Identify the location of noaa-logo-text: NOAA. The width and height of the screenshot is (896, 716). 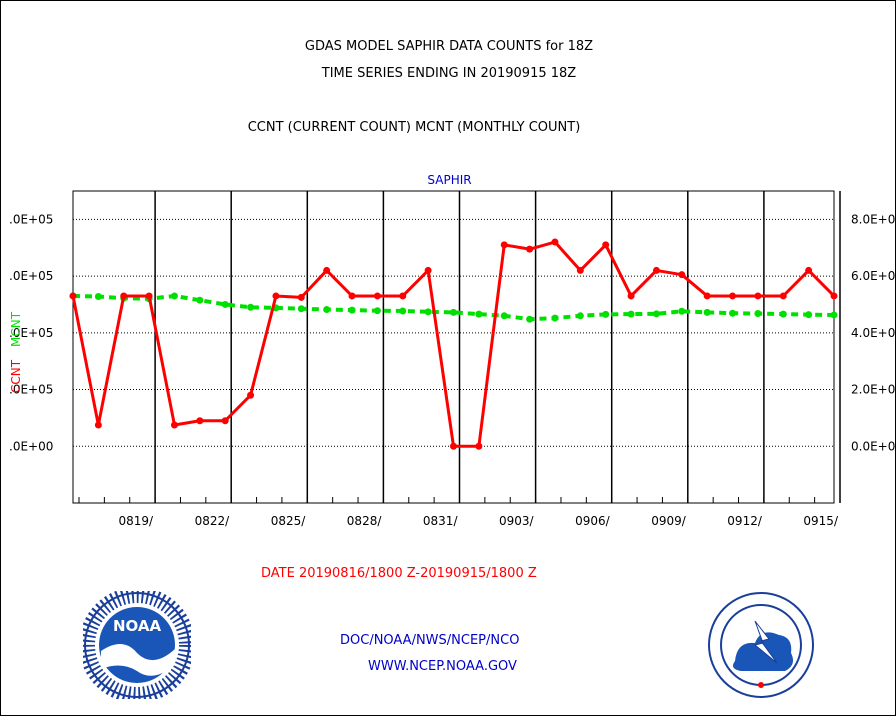
(137, 626).